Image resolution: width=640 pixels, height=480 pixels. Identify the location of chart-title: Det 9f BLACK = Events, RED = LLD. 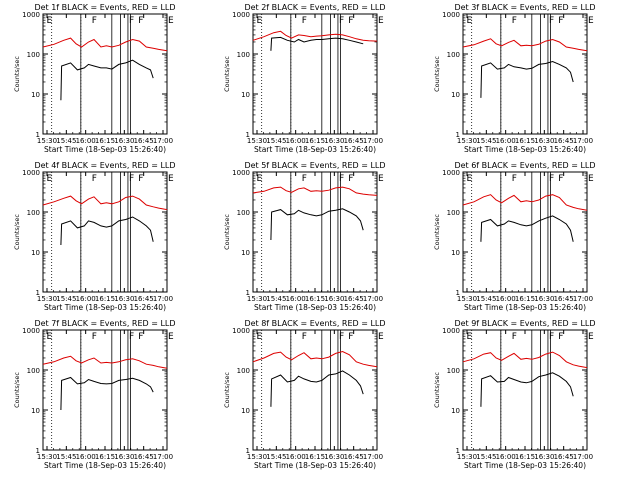
(524, 323).